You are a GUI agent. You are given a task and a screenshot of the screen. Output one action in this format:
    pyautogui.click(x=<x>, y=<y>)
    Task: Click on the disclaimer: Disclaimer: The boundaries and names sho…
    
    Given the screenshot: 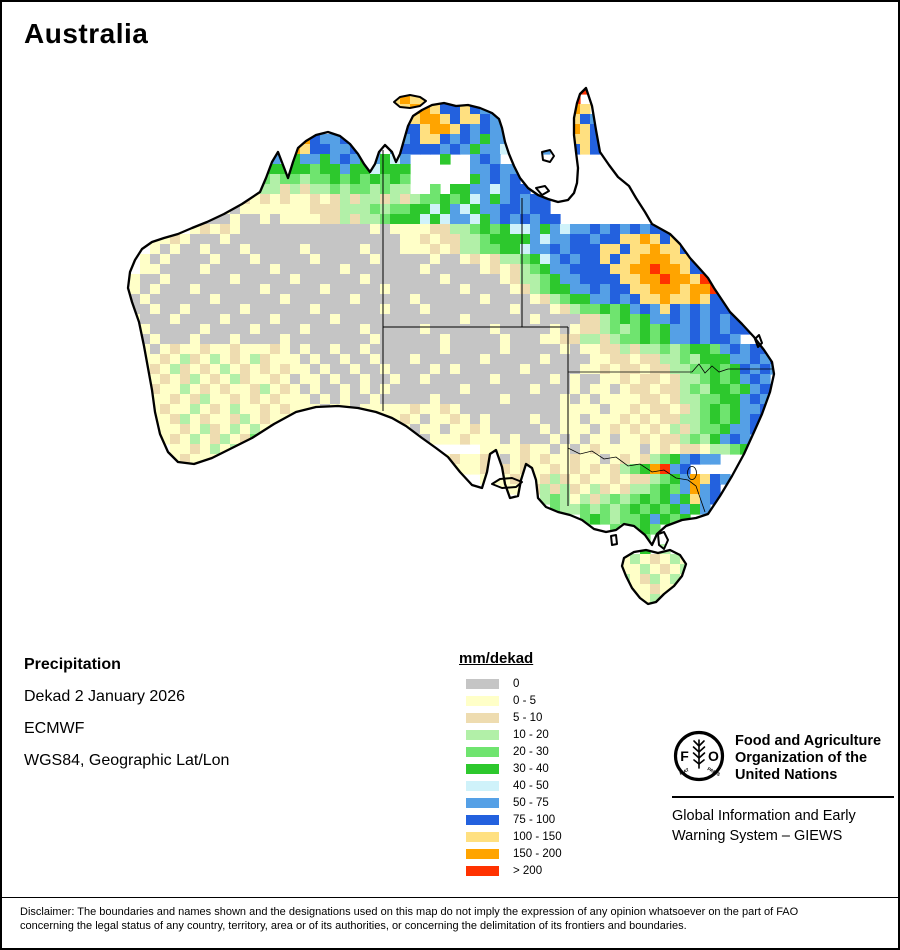 What is the action you would take?
    pyautogui.click(x=450, y=915)
    